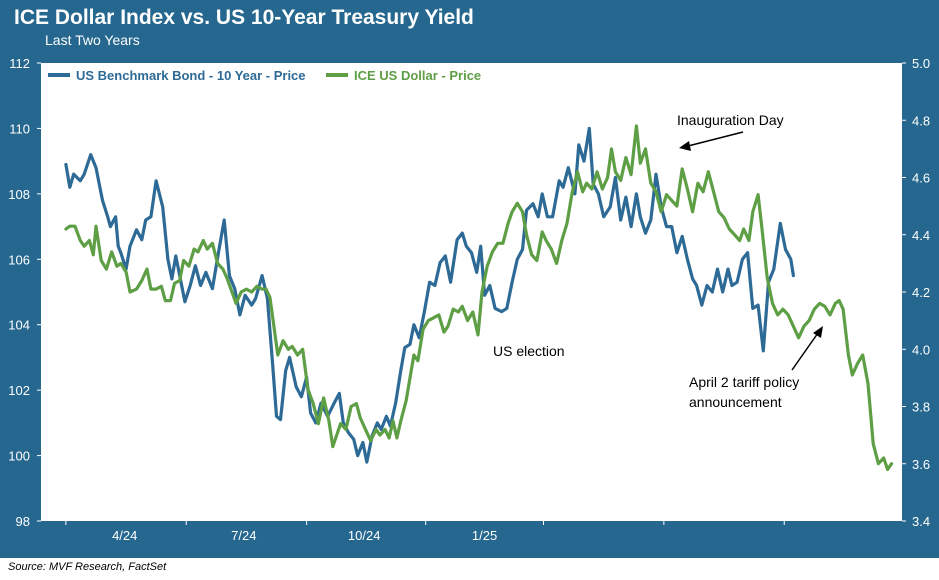  I want to click on right-axis-label: 4.0, so click(921, 349).